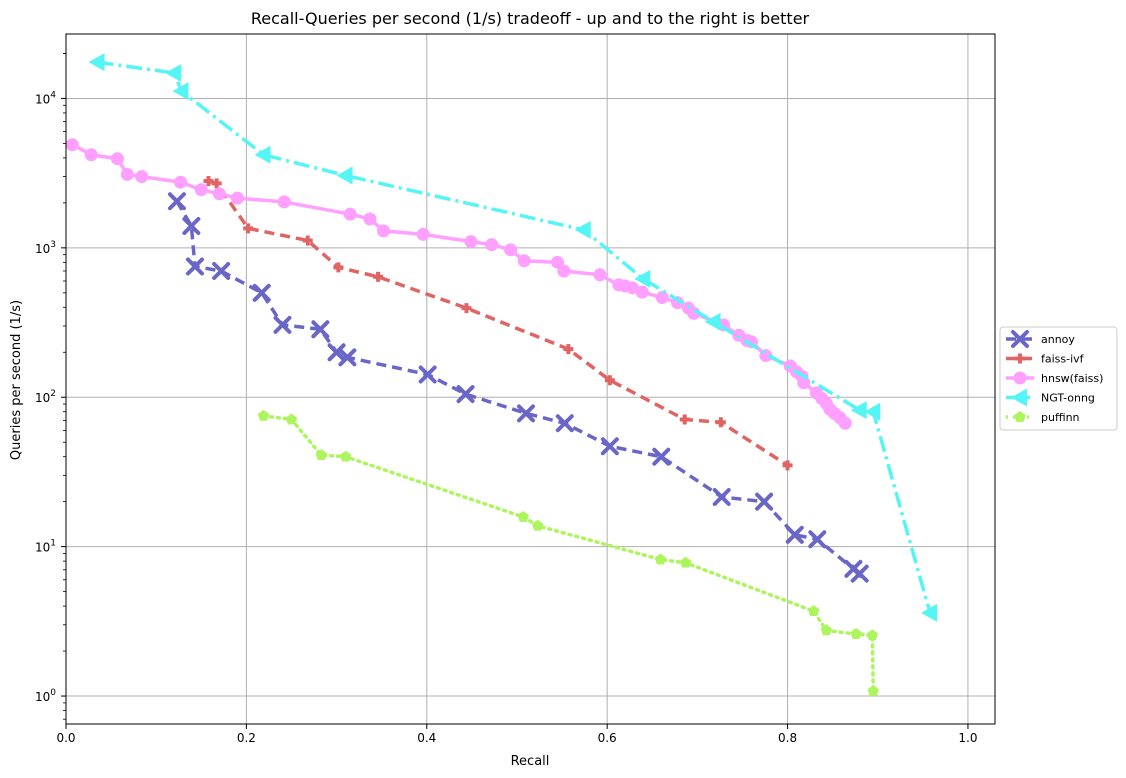 This screenshot has width=1126, height=778. What do you see at coordinates (1020, 416) in the screenshot?
I see `legend-marker-puffinn` at bounding box center [1020, 416].